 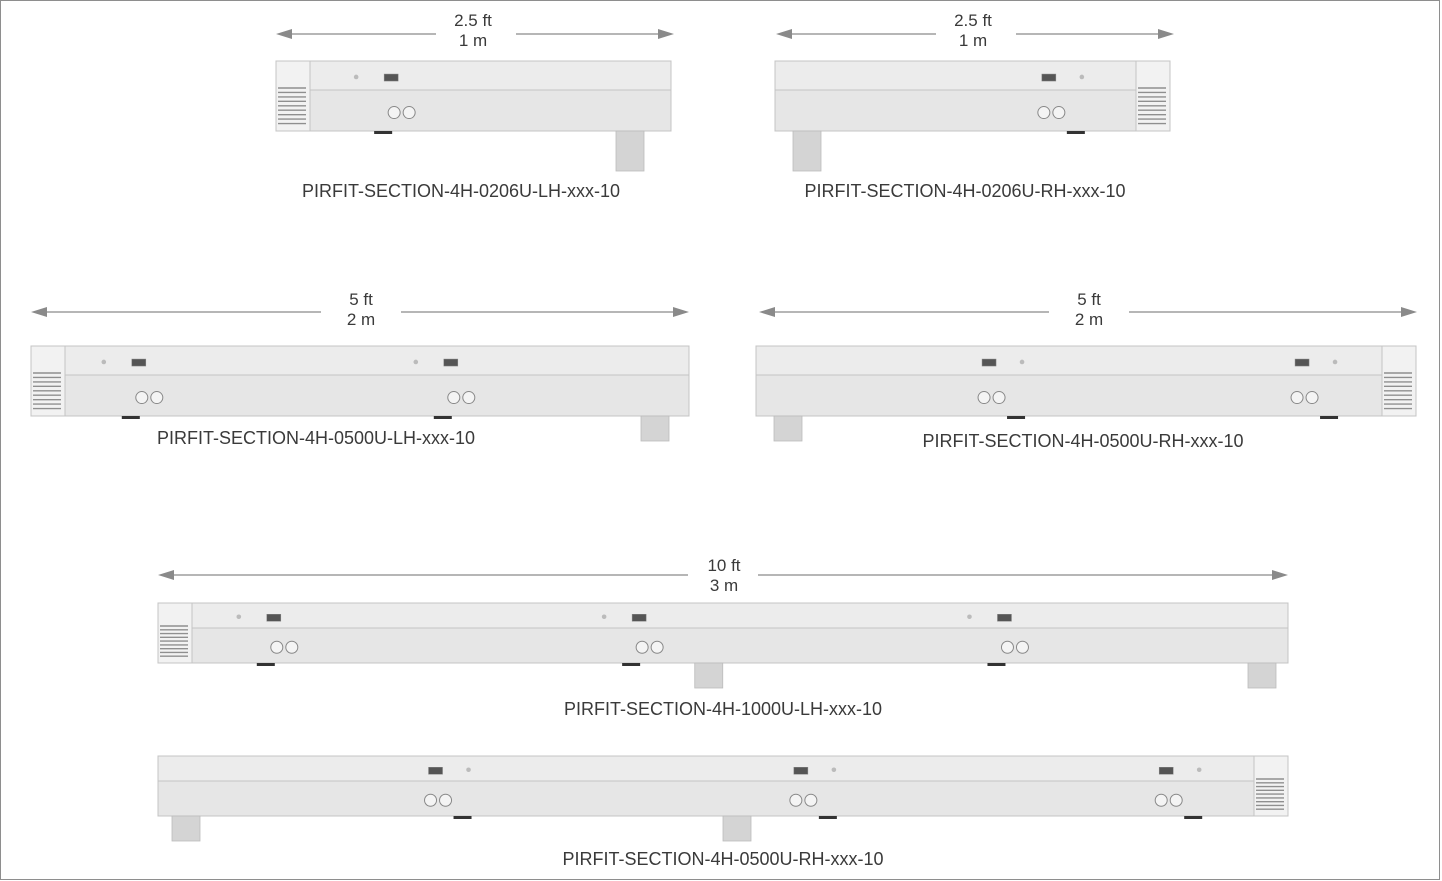 What do you see at coordinates (361, 299) in the screenshot?
I see `dimension-feet: 5 ft` at bounding box center [361, 299].